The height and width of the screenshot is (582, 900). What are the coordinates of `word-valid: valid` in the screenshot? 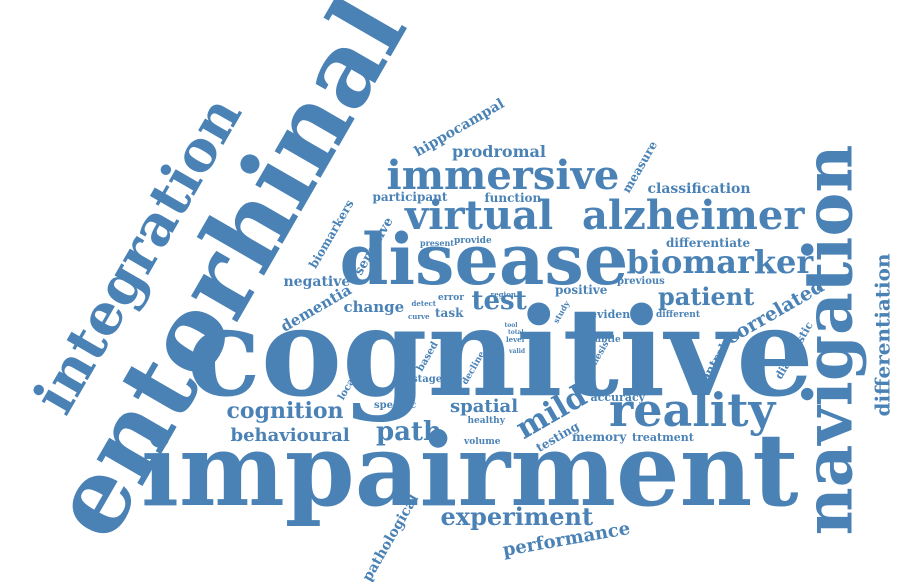 It's located at (517, 351).